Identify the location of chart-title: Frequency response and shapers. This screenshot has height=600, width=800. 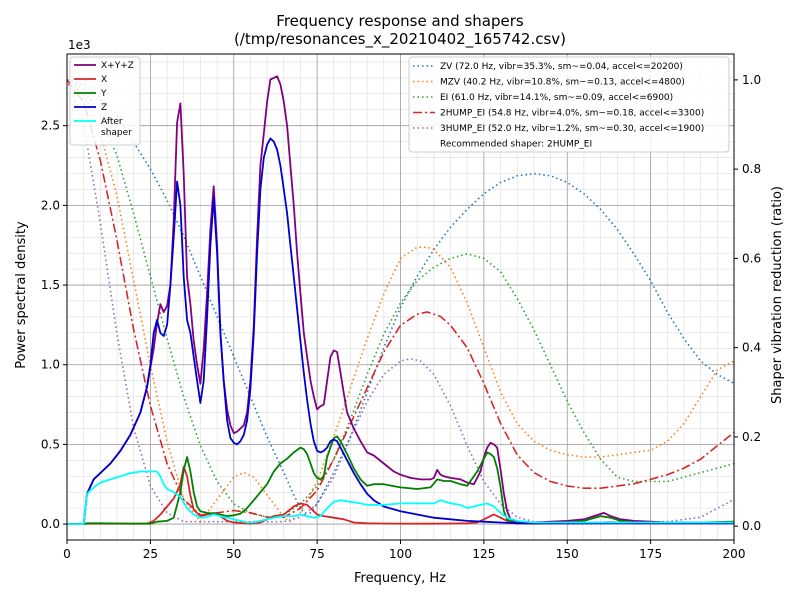
(400, 21).